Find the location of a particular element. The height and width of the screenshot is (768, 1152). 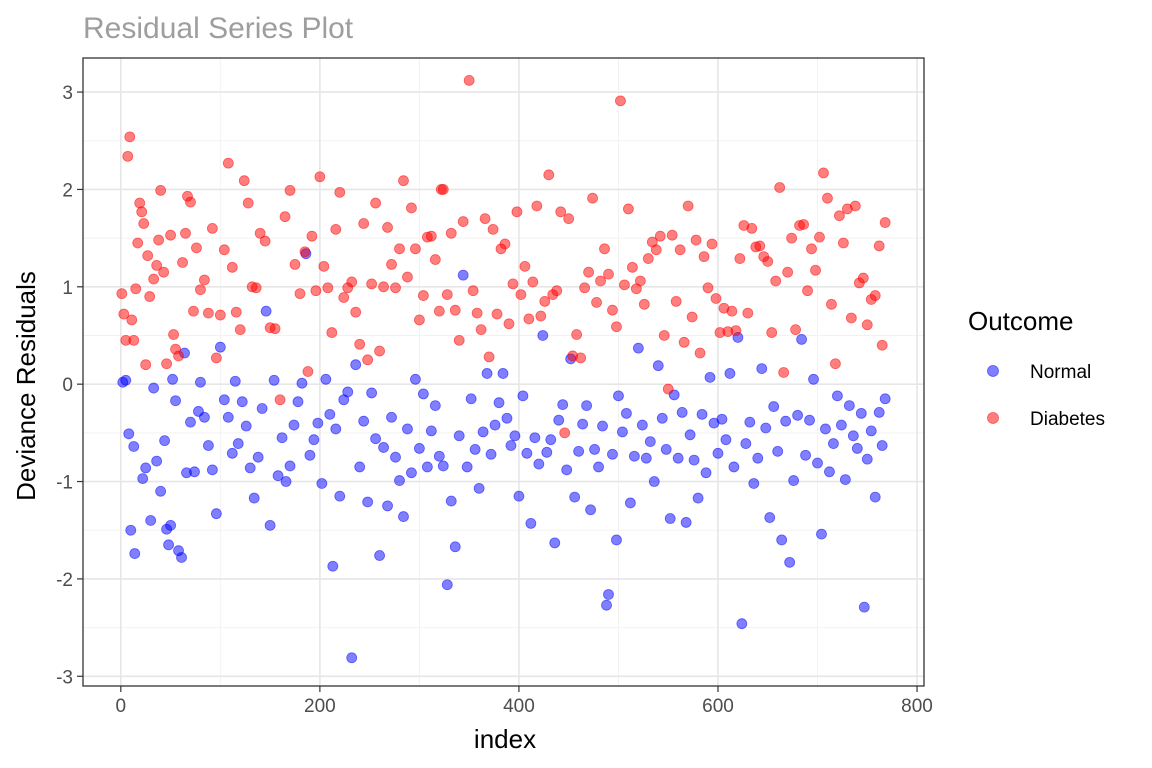

y-tick-label: 3 is located at coordinates (67, 93).